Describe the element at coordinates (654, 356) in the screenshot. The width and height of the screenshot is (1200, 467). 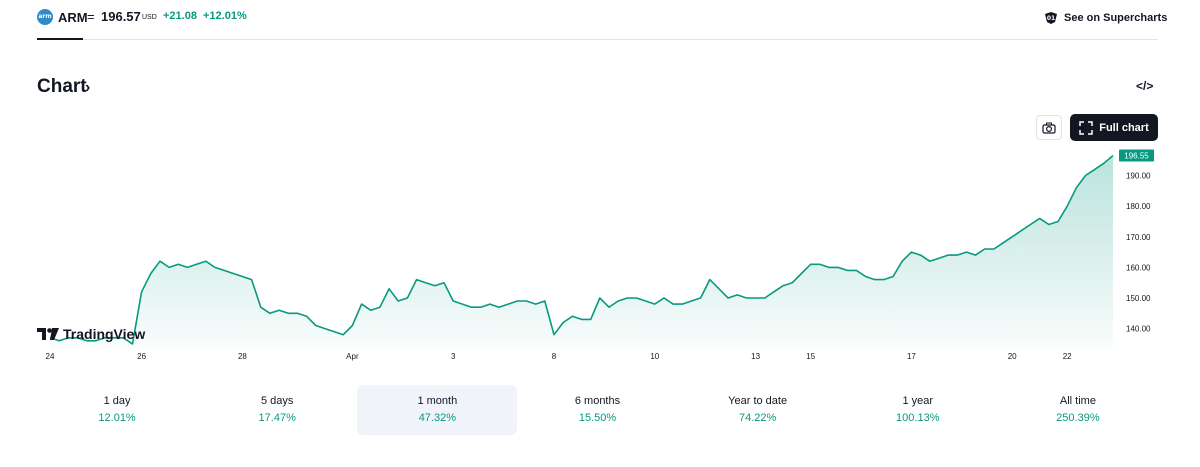
I see `x-tick-label: 10` at that location.